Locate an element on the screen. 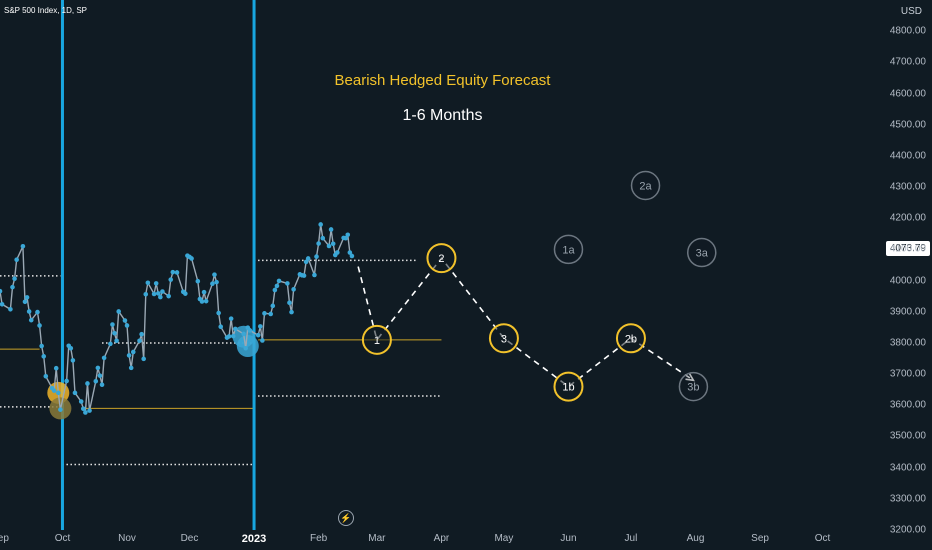 The image size is (932, 550). x-tick-label: Dec is located at coordinates (189, 538).